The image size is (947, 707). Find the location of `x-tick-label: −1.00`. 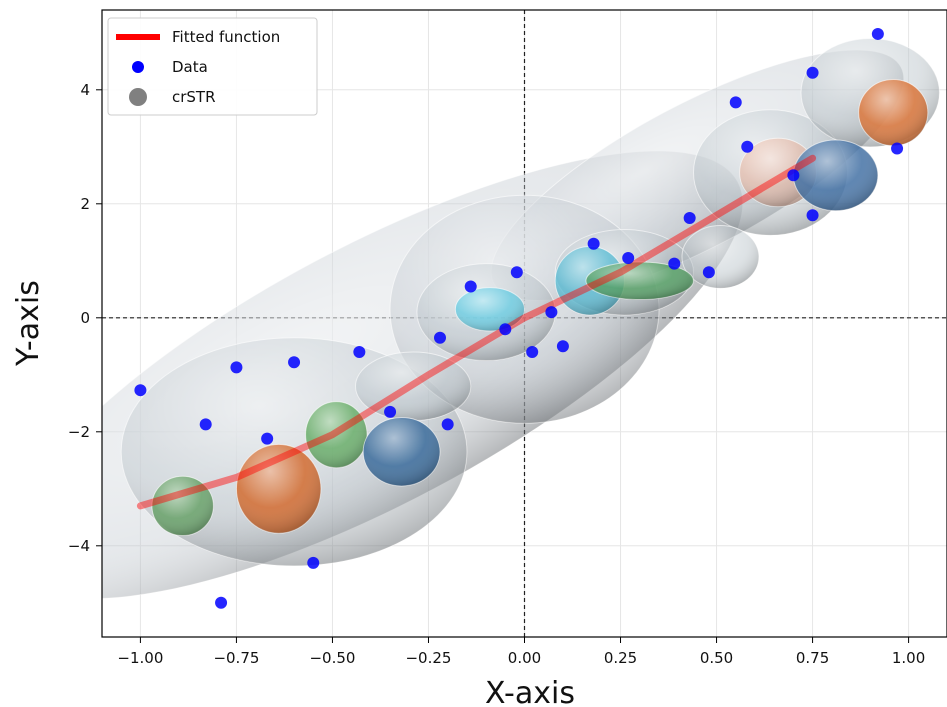

x-tick-label: −1.00 is located at coordinates (140, 658).